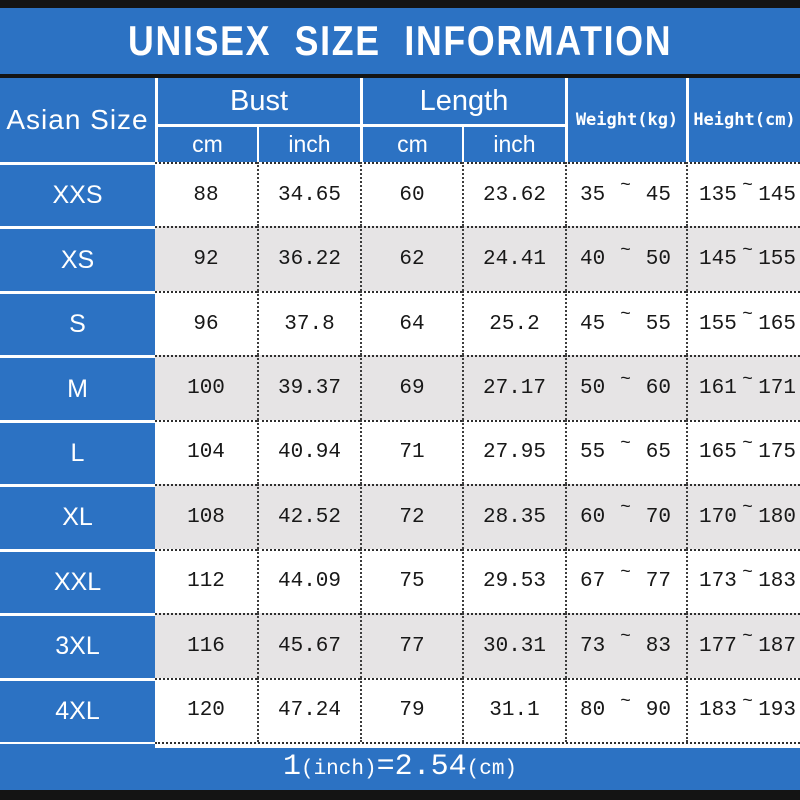  I want to click on range-max: 70, so click(658, 517).